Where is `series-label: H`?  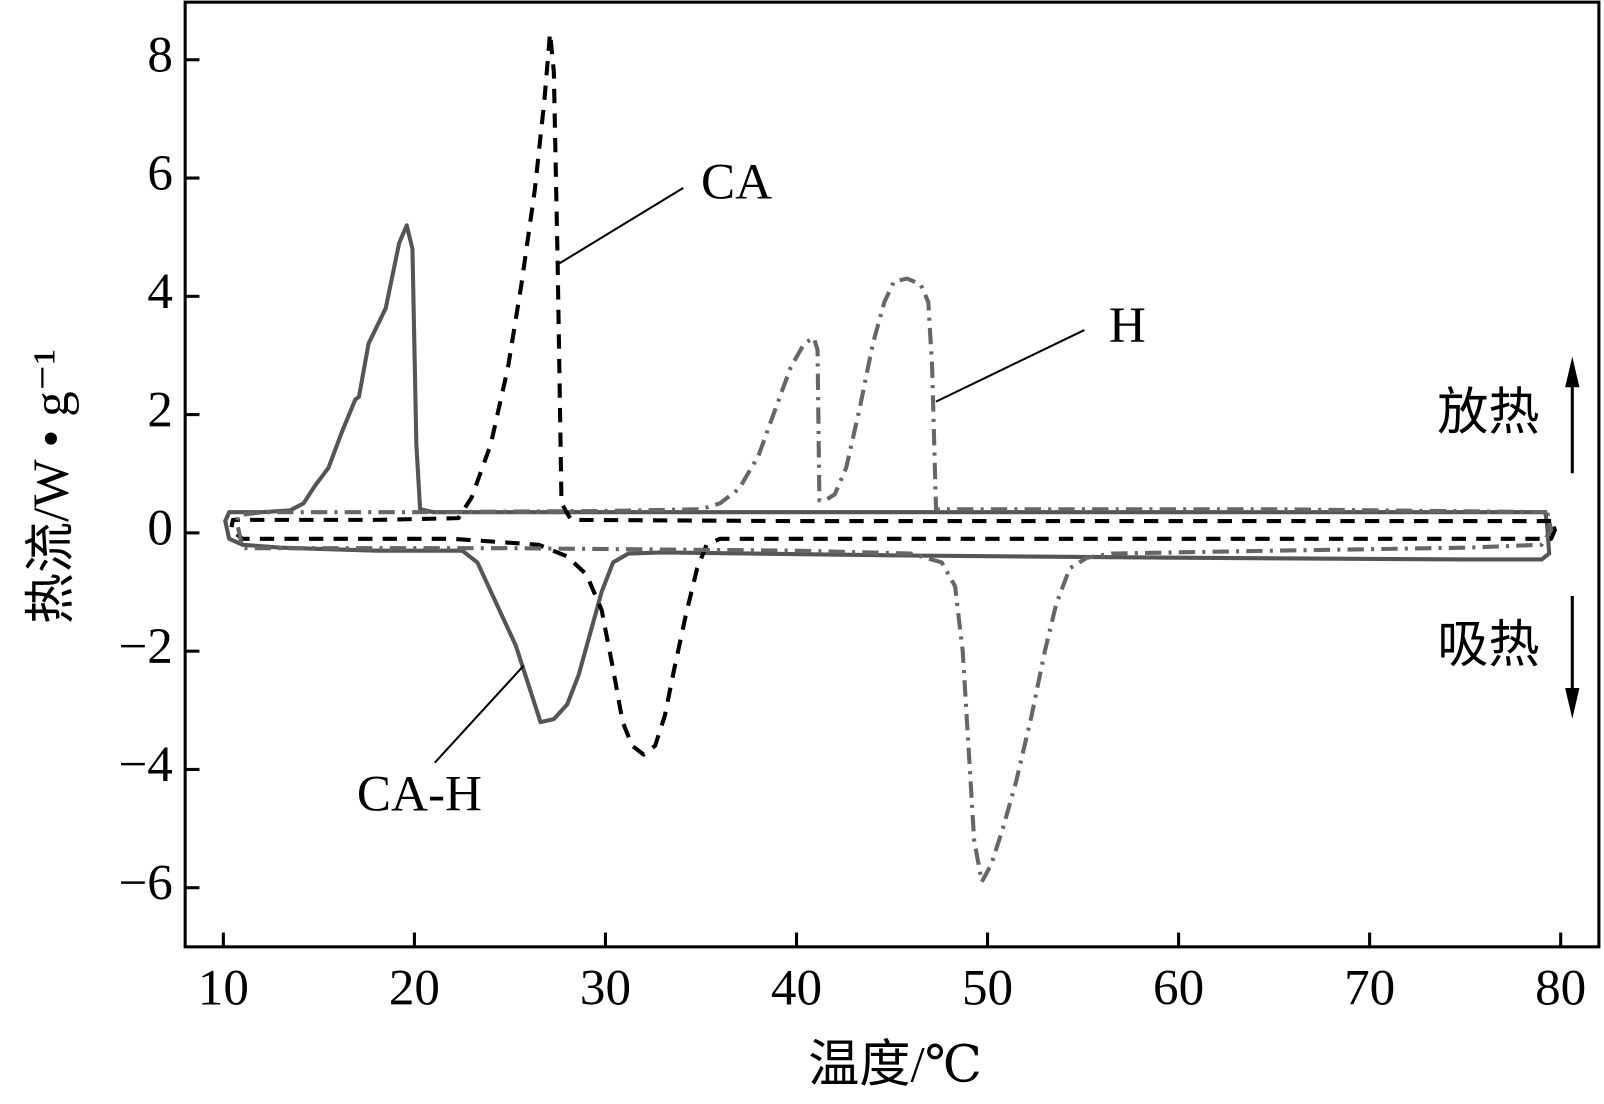 series-label: H is located at coordinates (1127, 325).